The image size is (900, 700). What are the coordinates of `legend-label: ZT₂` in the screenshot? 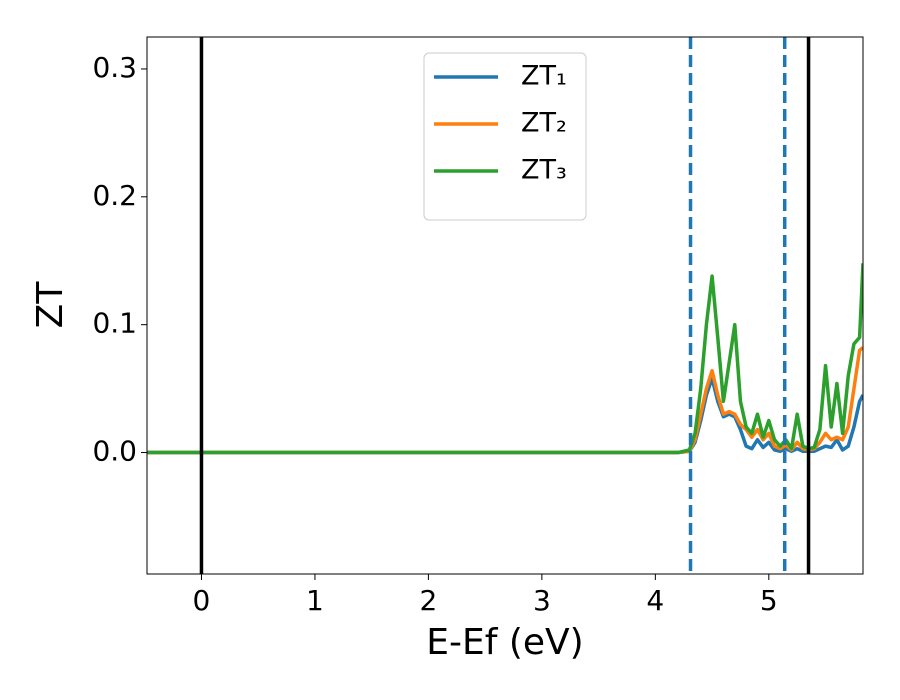 It's located at (544, 123).